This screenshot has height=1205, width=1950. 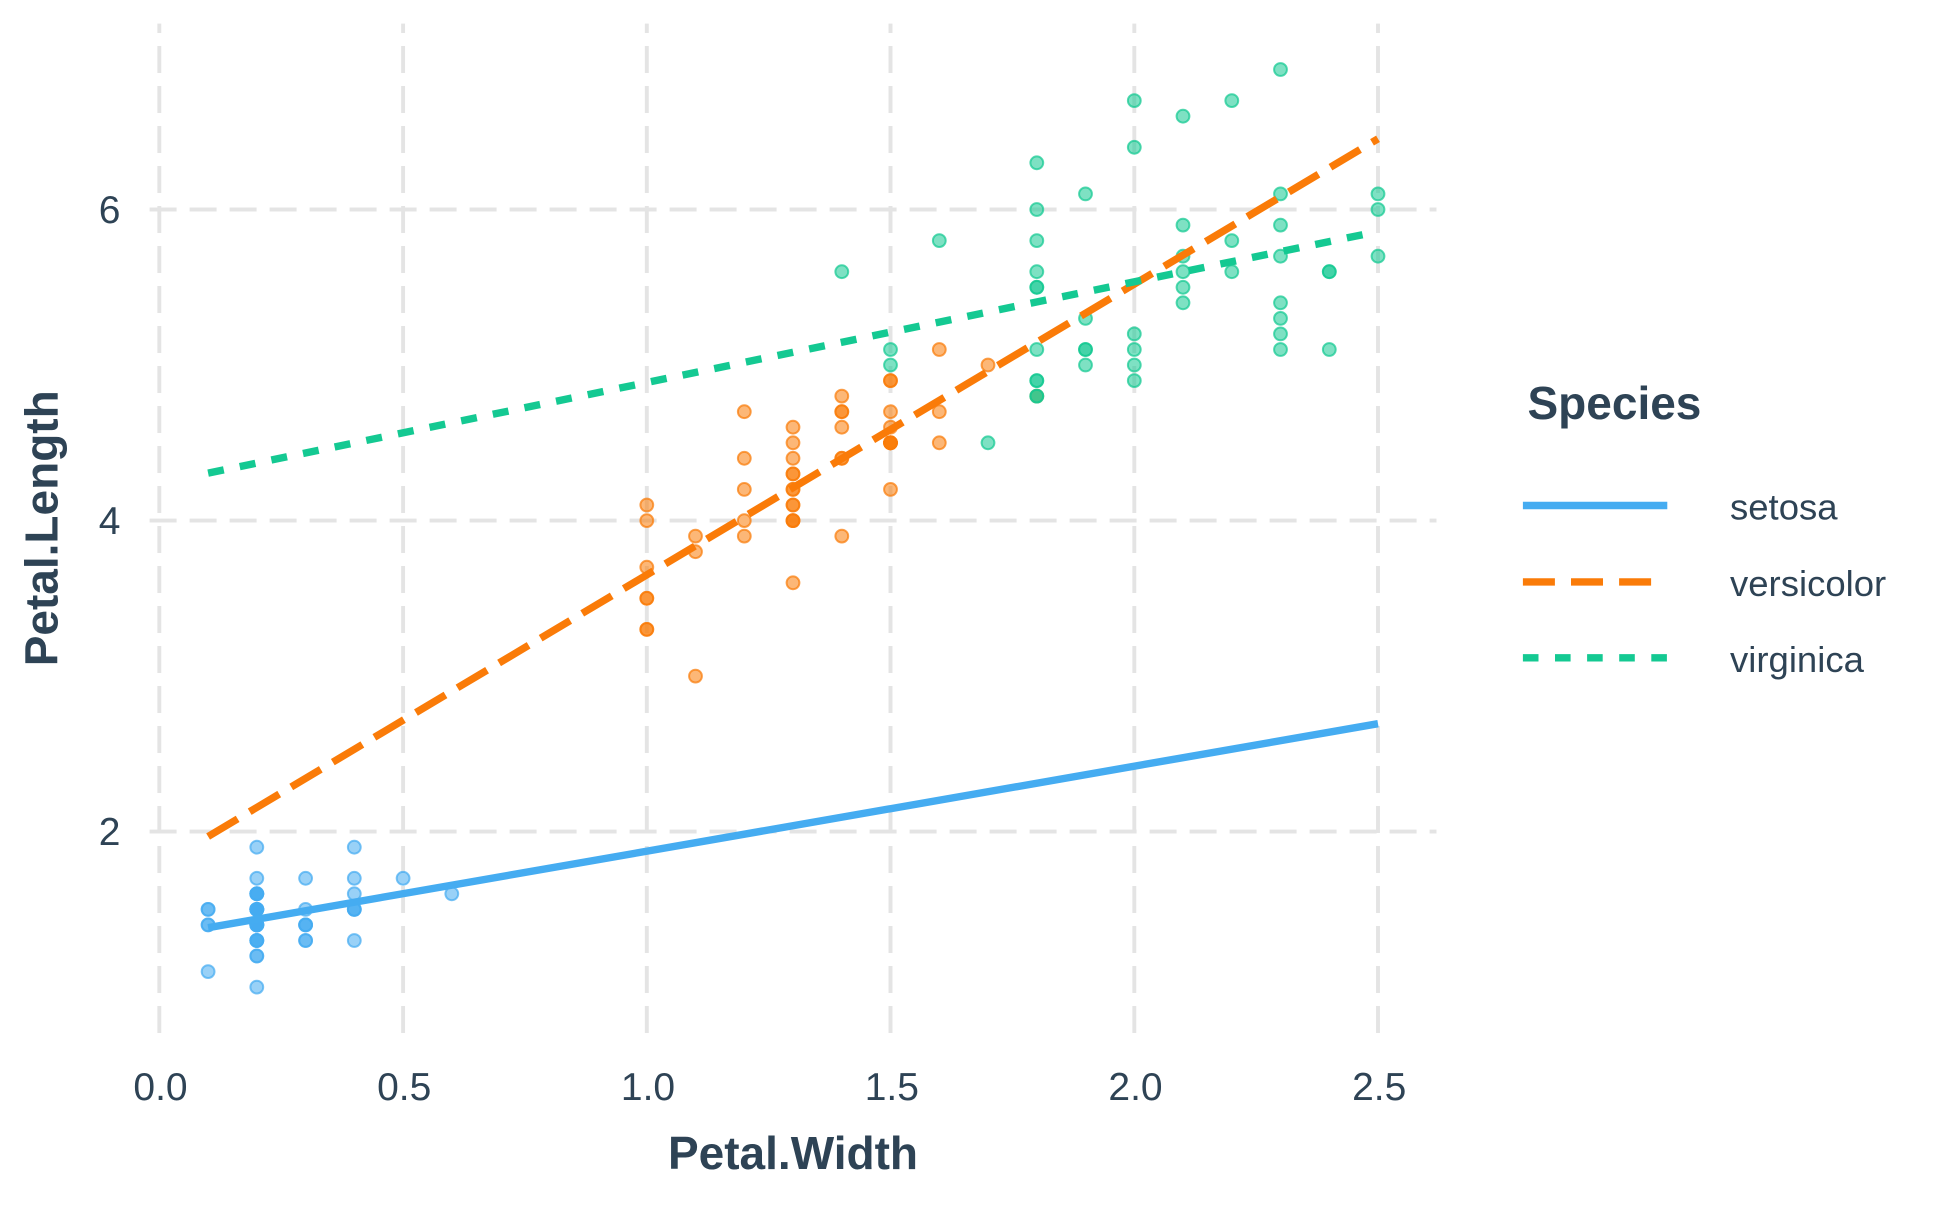 I want to click on svg-text: 2.0, so click(x=1135, y=1087).